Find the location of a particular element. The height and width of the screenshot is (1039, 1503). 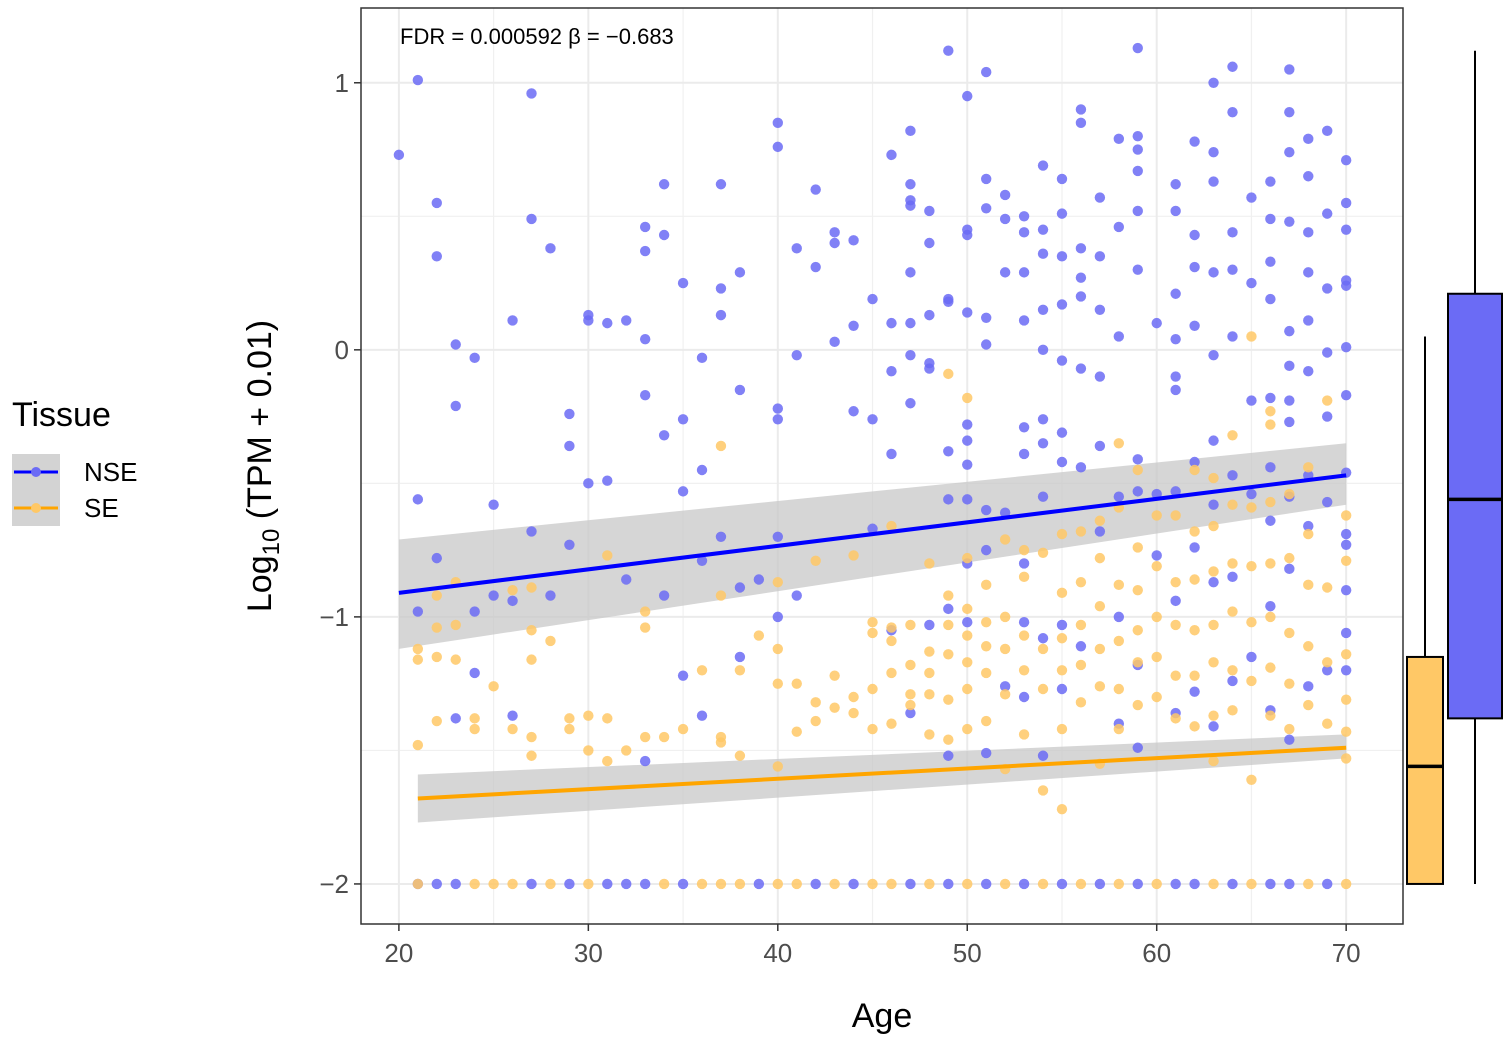

y-axis-title: Log10 (TPM + 0.01) is located at coordinates (263, 466).